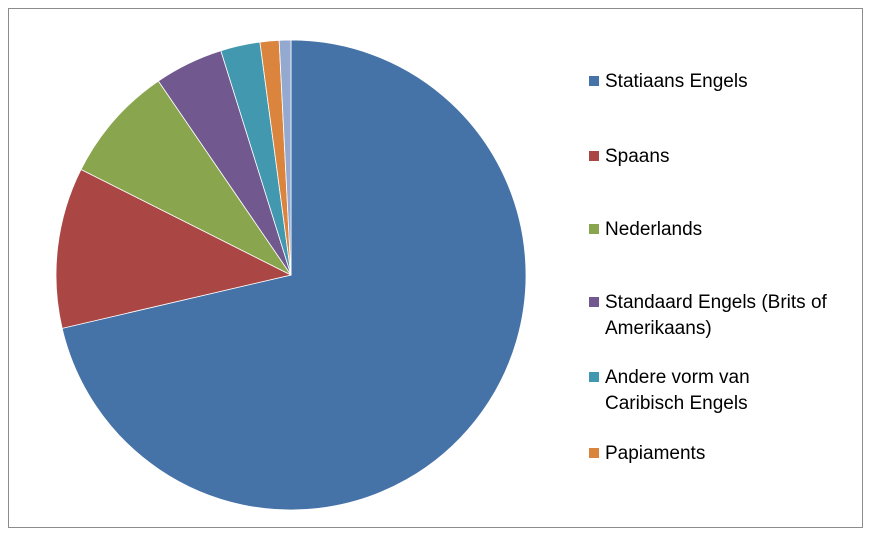 This screenshot has height=536, width=871. Describe the element at coordinates (174, 248) in the screenshot. I see `pie-slice-spaans` at that location.